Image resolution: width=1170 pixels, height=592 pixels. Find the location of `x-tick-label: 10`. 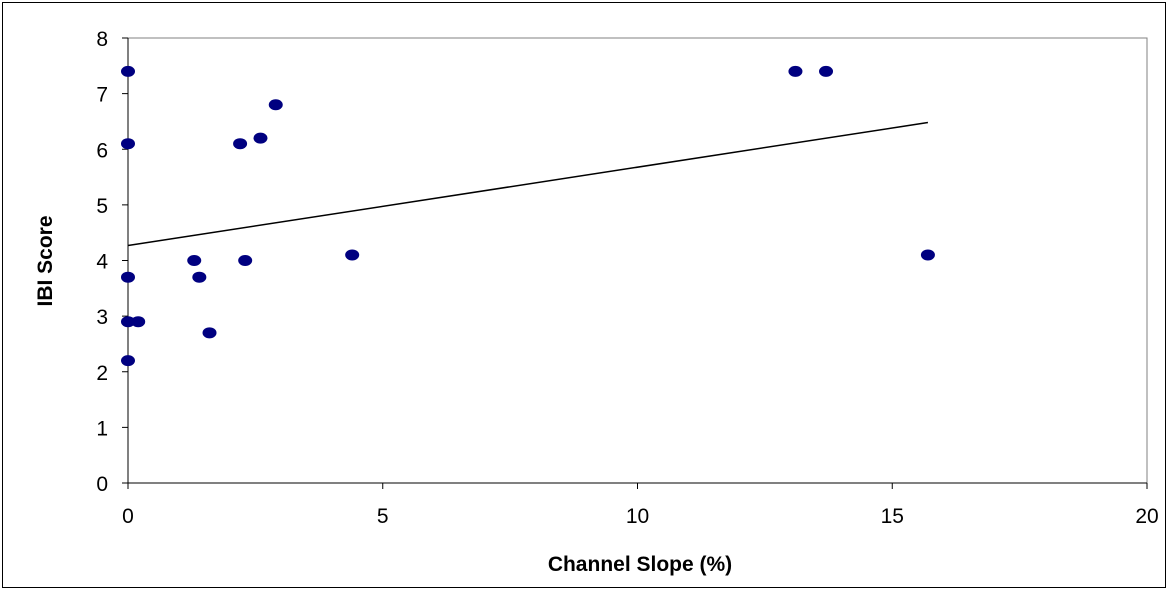

x-tick-label: 10 is located at coordinates (637, 516).